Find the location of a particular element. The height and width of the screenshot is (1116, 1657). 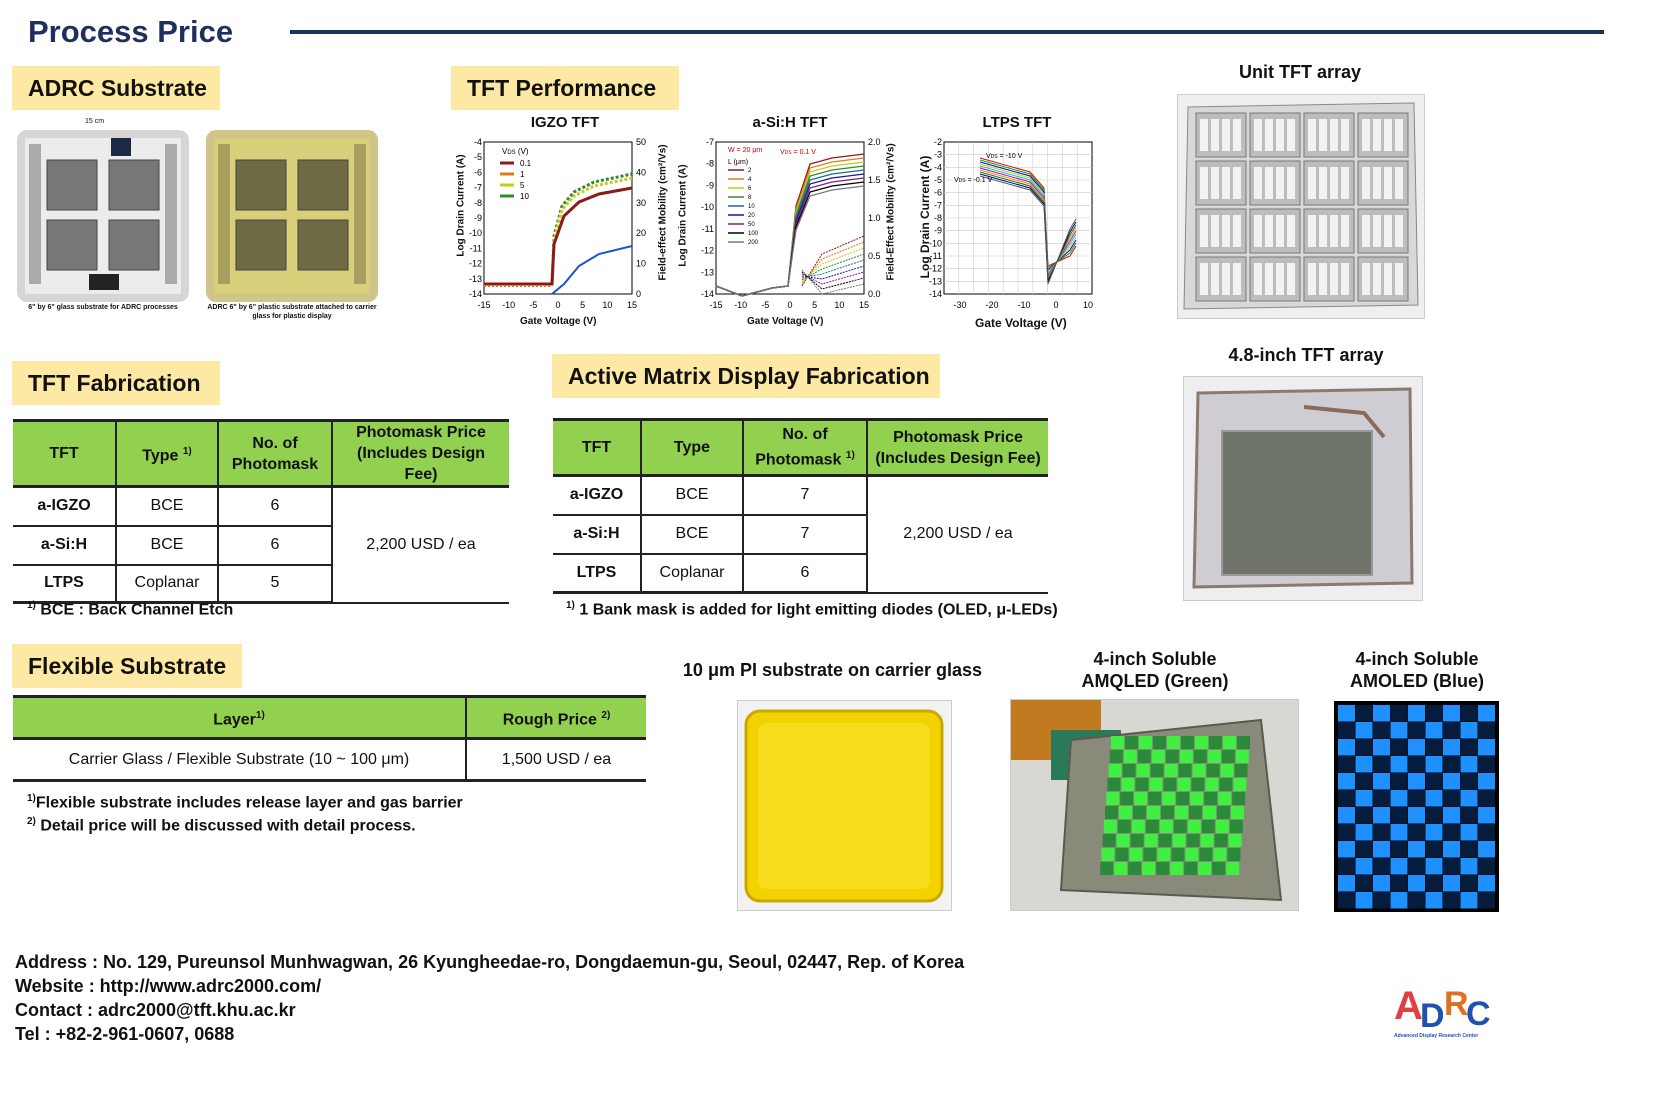

ltps-x-tick: -10 is located at coordinates (1023, 305).